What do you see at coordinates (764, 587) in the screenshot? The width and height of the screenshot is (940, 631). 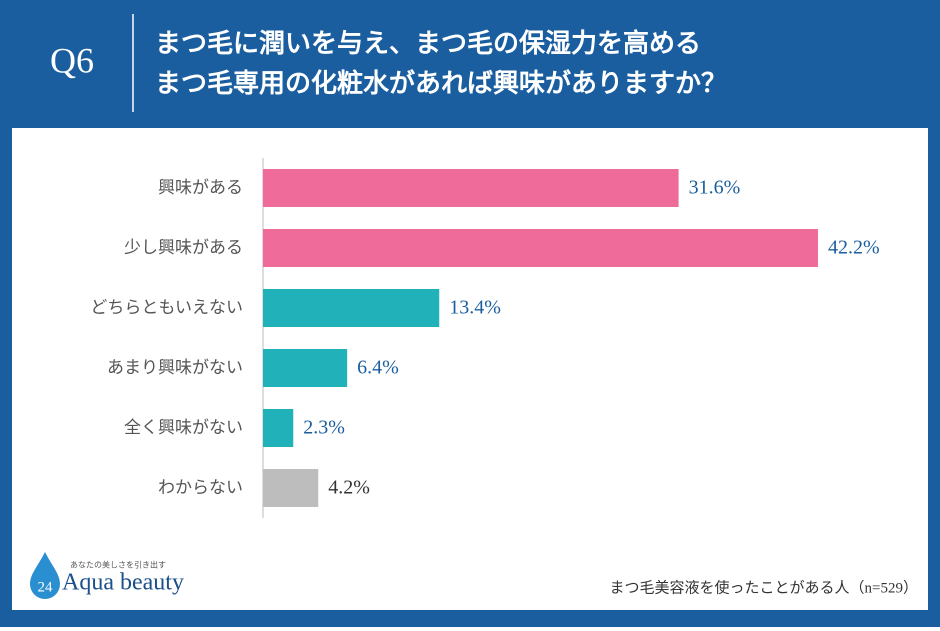 I see `note: まつ毛美容液を使ったことがある人（n=529）` at bounding box center [764, 587].